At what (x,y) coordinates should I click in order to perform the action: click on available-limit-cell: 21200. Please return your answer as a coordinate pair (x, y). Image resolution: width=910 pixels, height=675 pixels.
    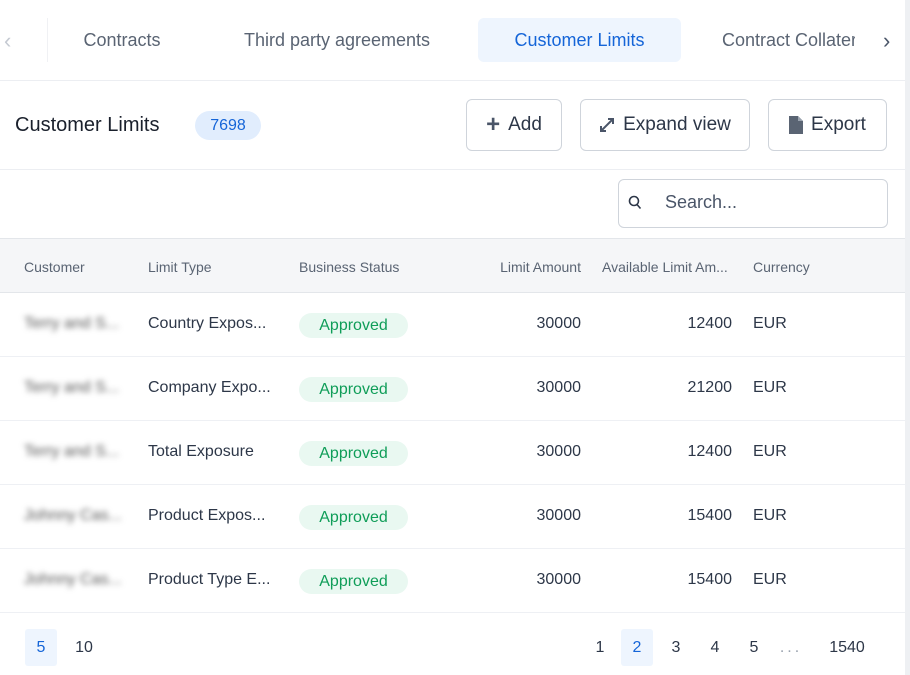
    Looking at the image, I should click on (710, 387).